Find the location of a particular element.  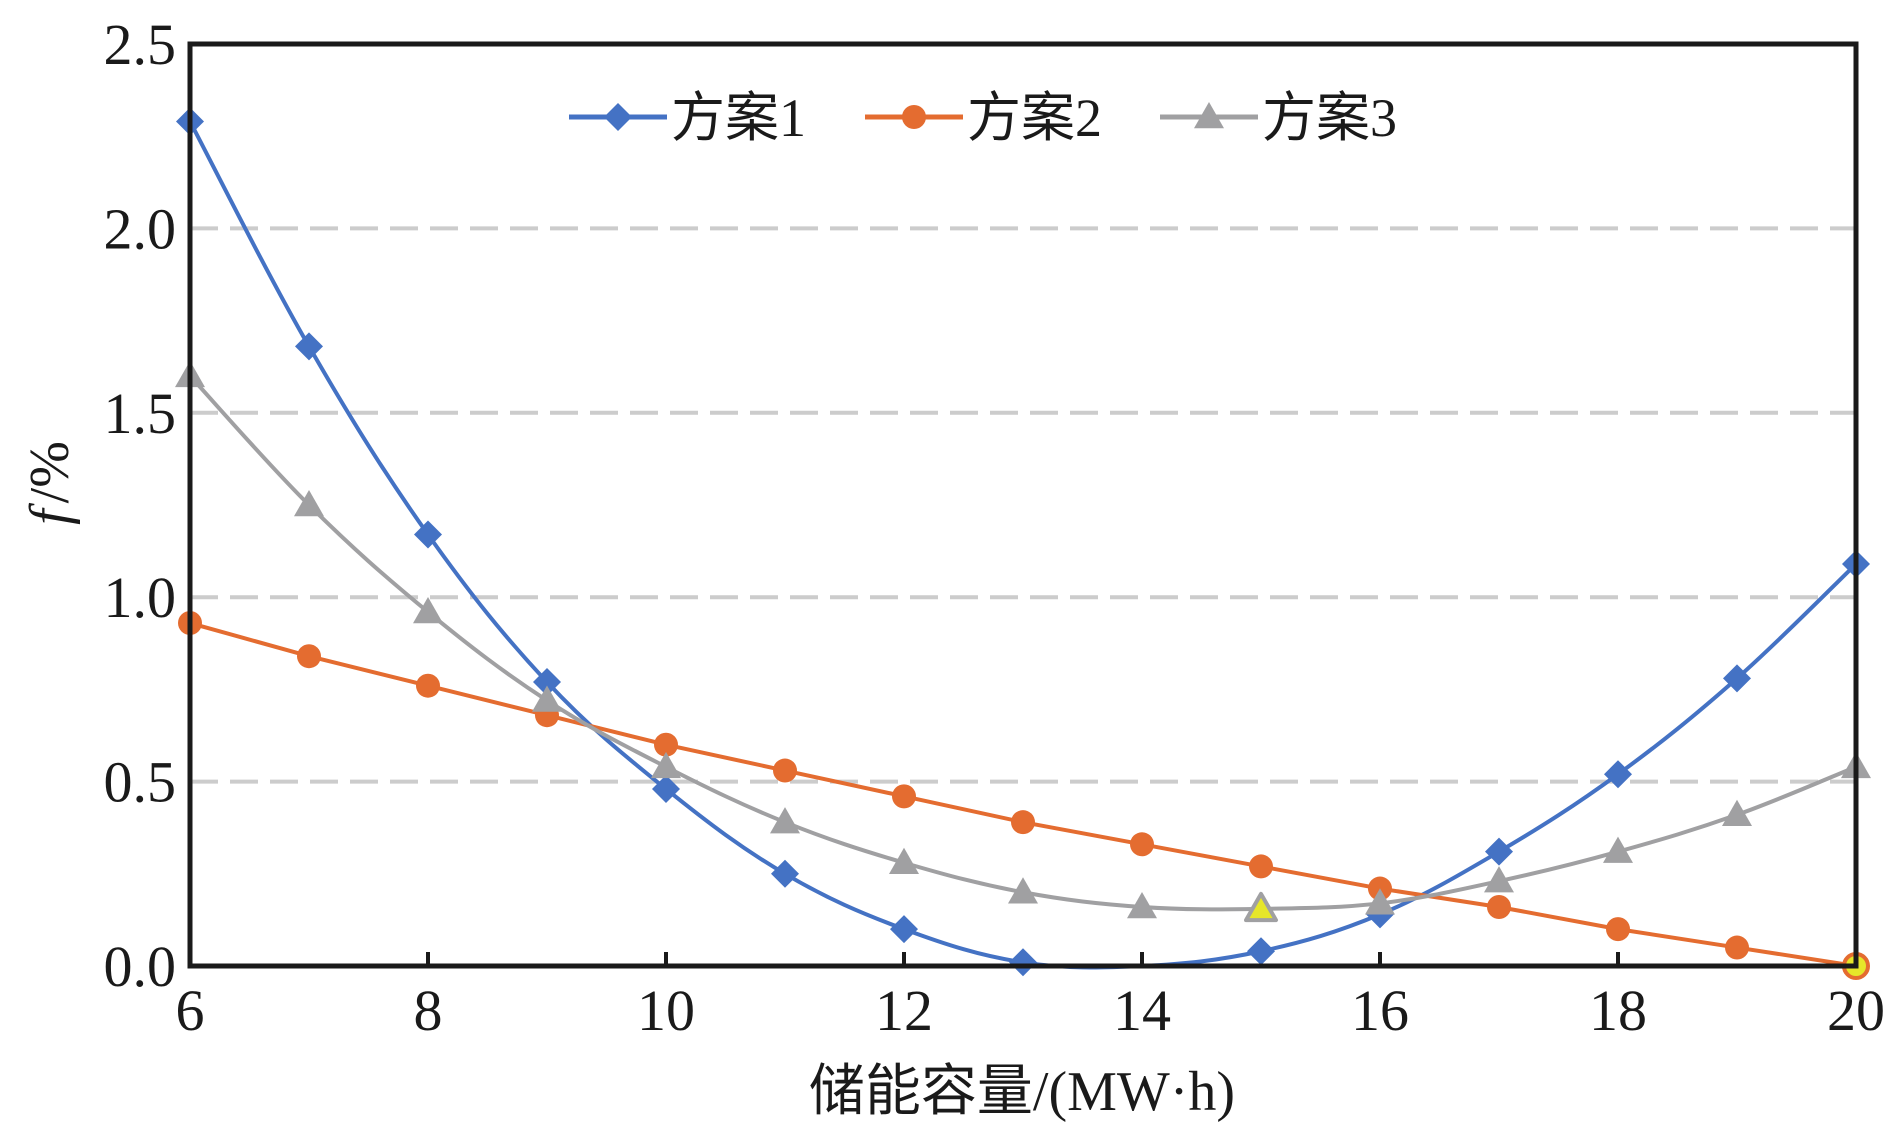

legend-label: 方案3 is located at coordinates (1329, 118).